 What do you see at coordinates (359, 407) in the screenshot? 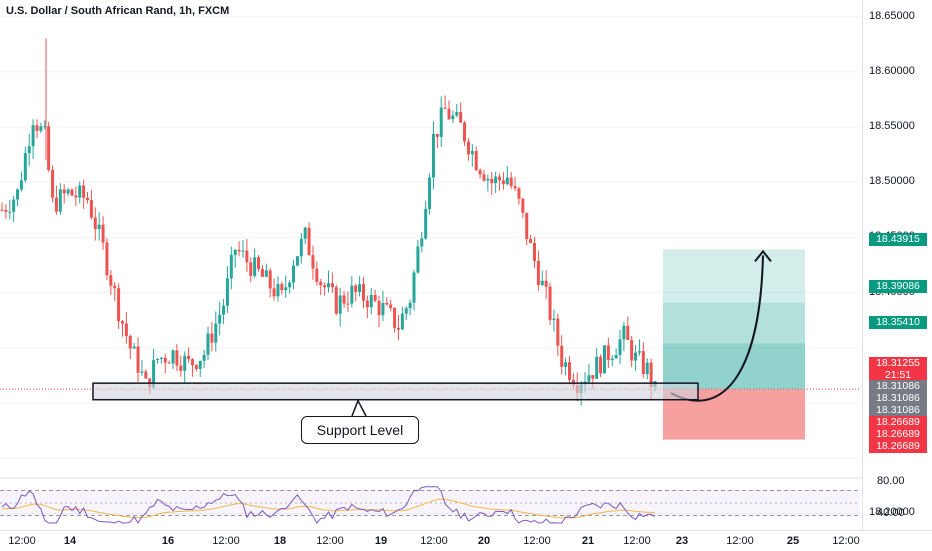
I see `callout-pointer` at bounding box center [359, 407].